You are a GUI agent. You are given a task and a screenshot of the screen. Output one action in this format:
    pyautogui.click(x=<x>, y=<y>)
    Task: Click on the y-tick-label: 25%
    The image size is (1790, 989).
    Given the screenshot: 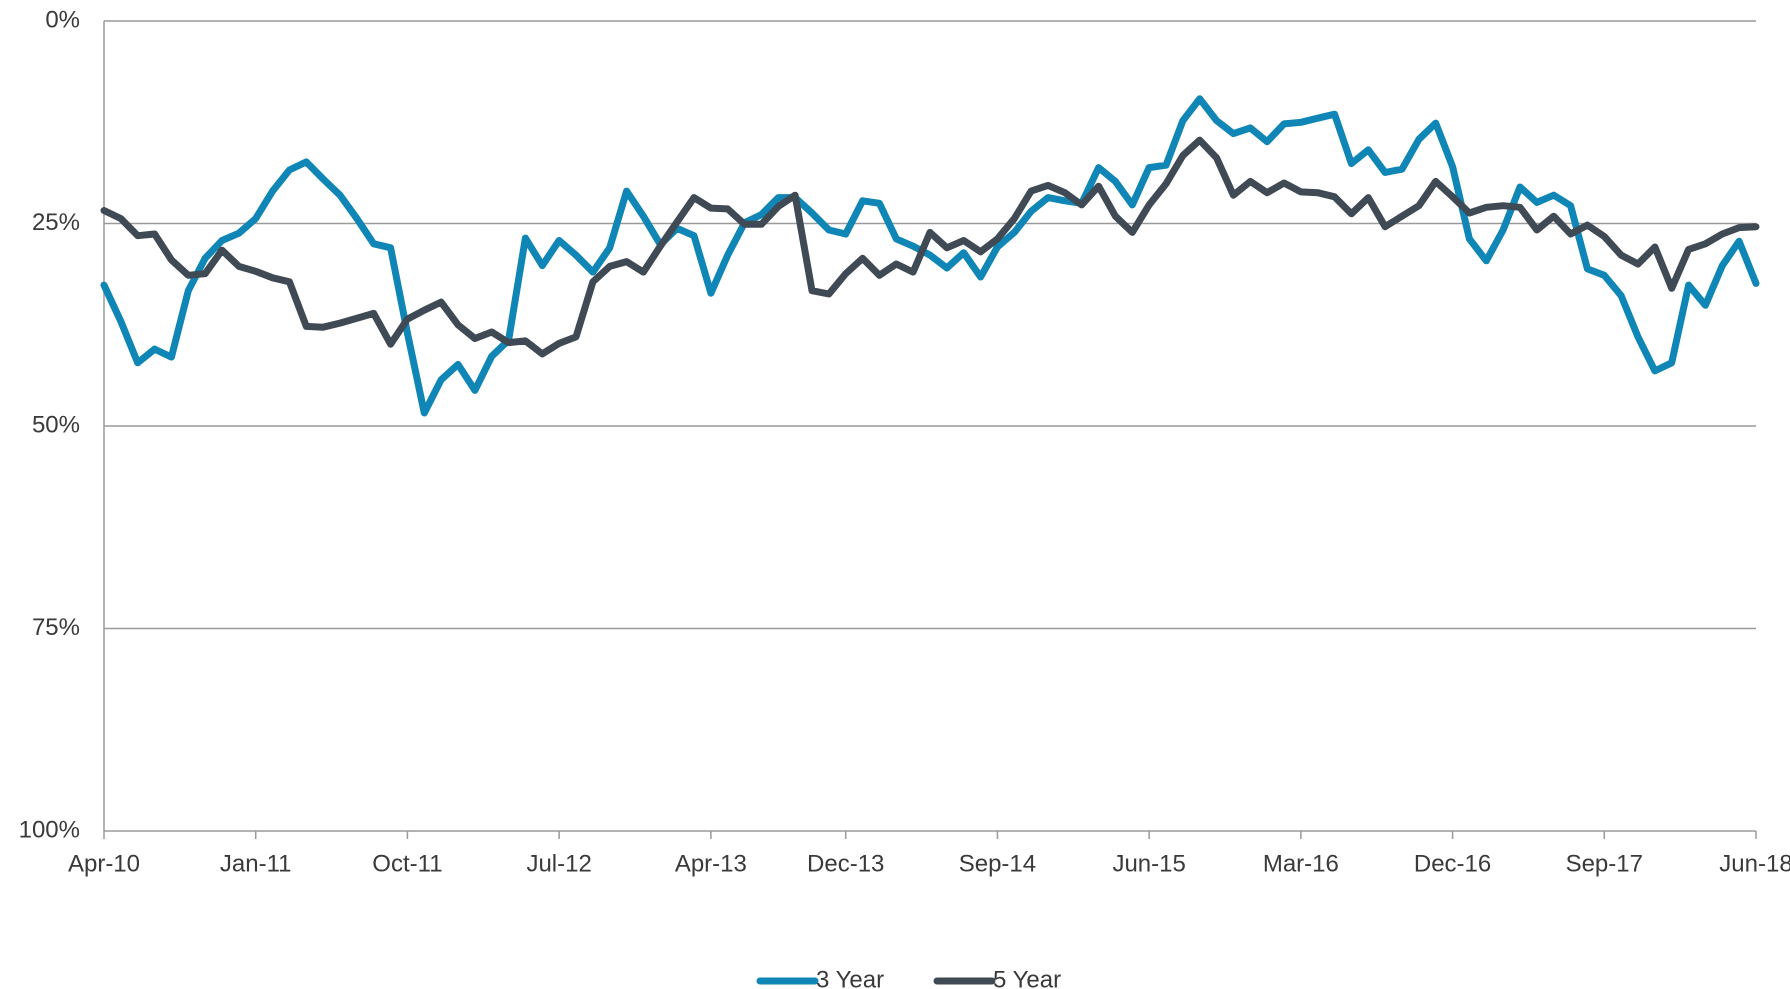 What is the action you would take?
    pyautogui.click(x=56, y=222)
    